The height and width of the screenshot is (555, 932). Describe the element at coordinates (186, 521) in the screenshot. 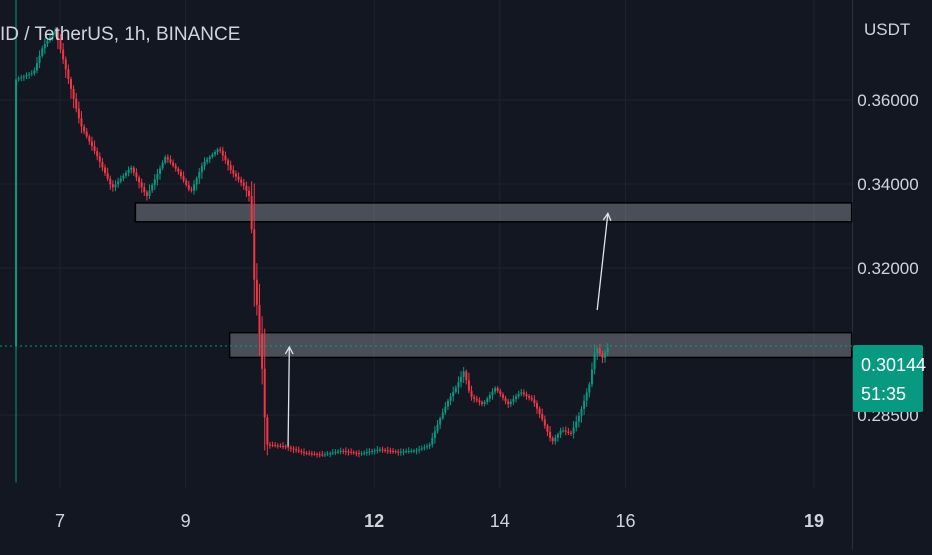

I see `x-tick-label: 9` at that location.